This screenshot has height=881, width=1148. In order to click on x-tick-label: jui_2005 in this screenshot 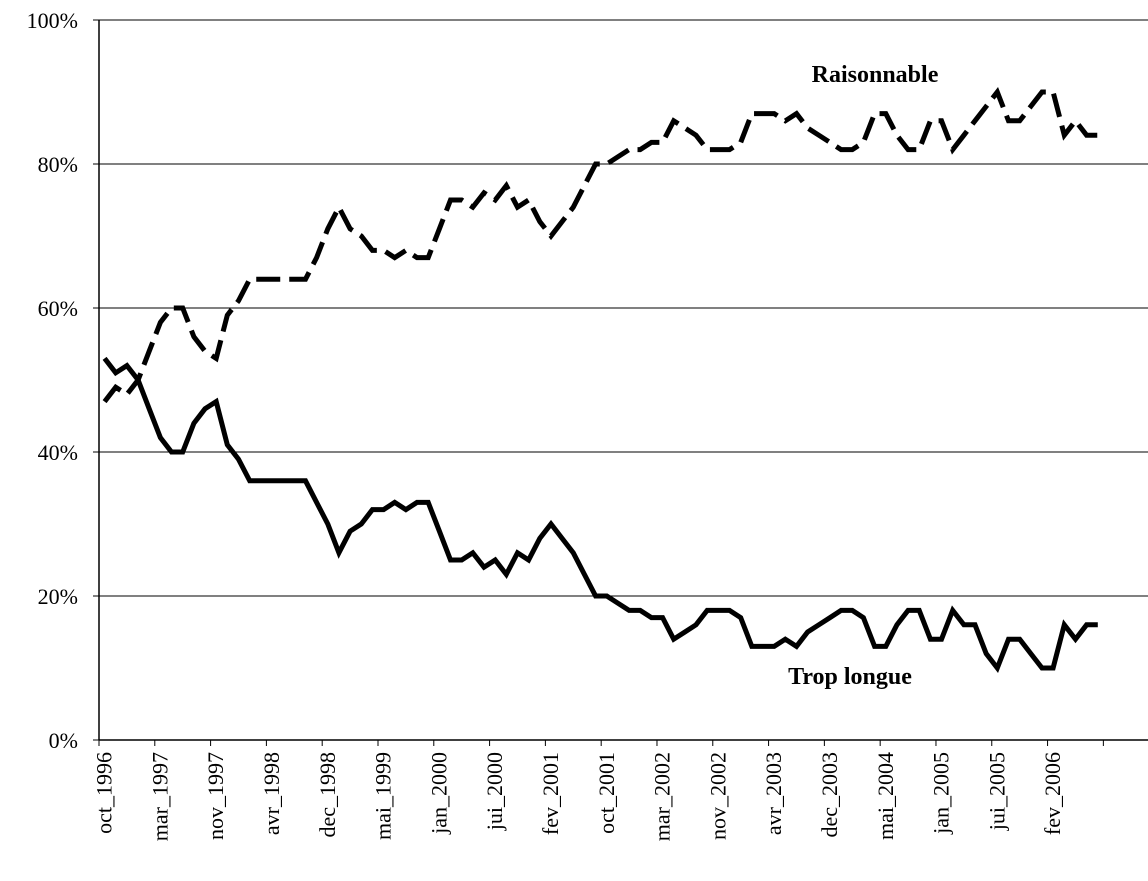, I will do `click(996, 791)`.